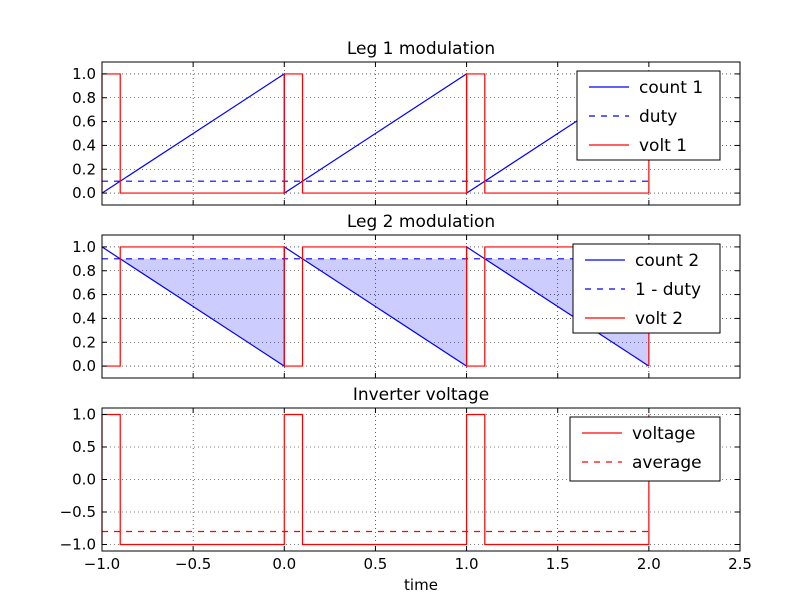  What do you see at coordinates (649, 564) in the screenshot?
I see `x-tick-label: 2.0` at bounding box center [649, 564].